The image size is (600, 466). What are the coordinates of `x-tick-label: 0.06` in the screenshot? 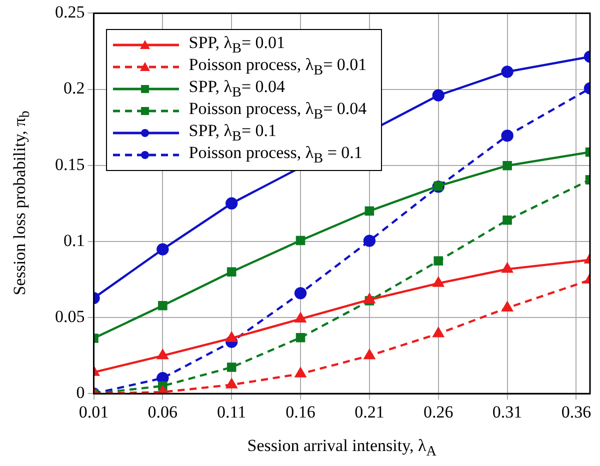 It's located at (163, 412).